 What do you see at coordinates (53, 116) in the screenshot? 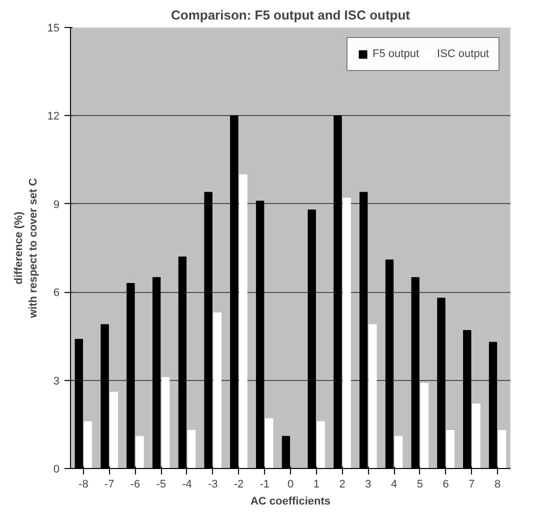
I see `y-tick-label: 12` at bounding box center [53, 116].